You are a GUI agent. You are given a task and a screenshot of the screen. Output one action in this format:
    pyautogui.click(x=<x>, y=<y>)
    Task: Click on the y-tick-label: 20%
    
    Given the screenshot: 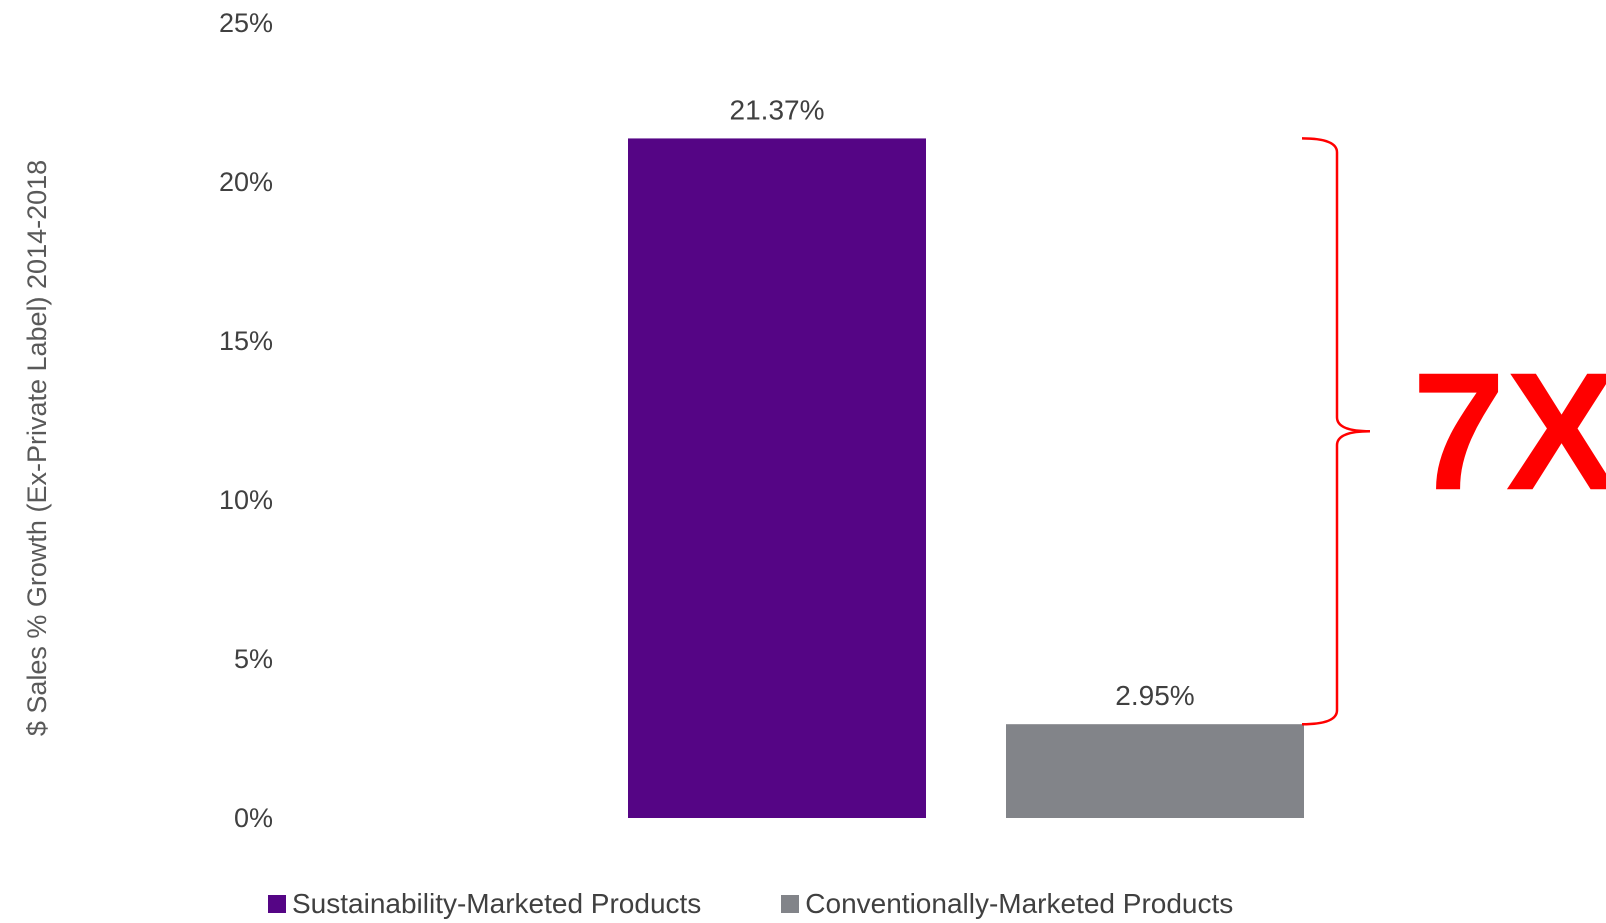 What is the action you would take?
    pyautogui.click(x=246, y=182)
    